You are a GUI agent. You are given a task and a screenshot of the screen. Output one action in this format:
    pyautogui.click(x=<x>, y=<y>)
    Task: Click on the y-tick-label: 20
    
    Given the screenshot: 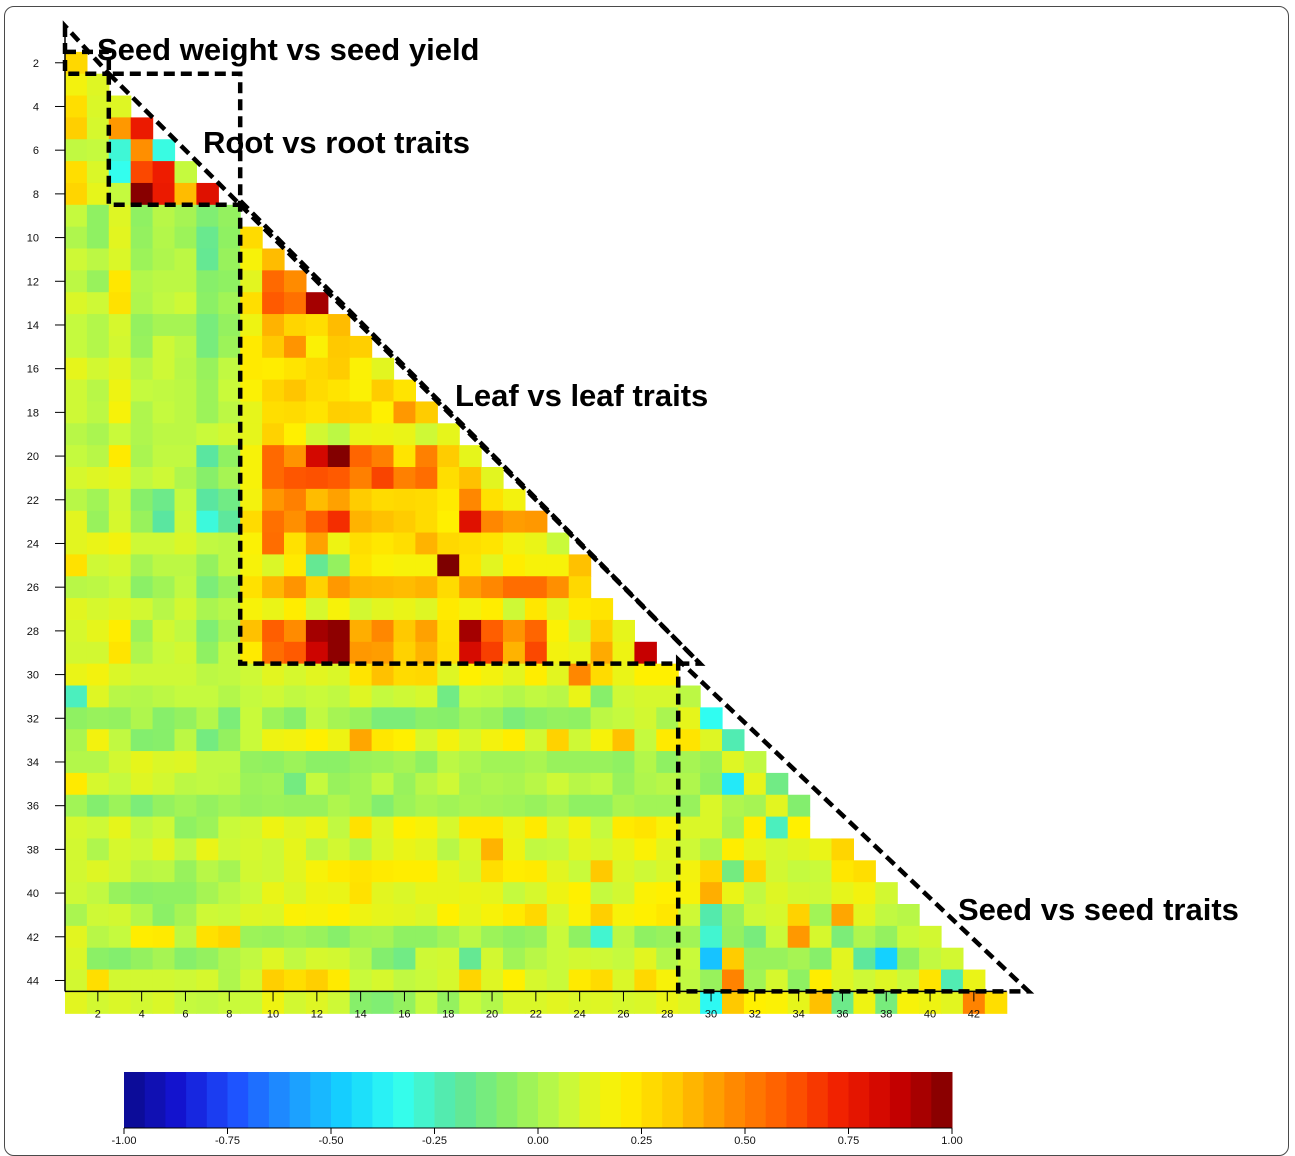 What is the action you would take?
    pyautogui.click(x=33, y=457)
    